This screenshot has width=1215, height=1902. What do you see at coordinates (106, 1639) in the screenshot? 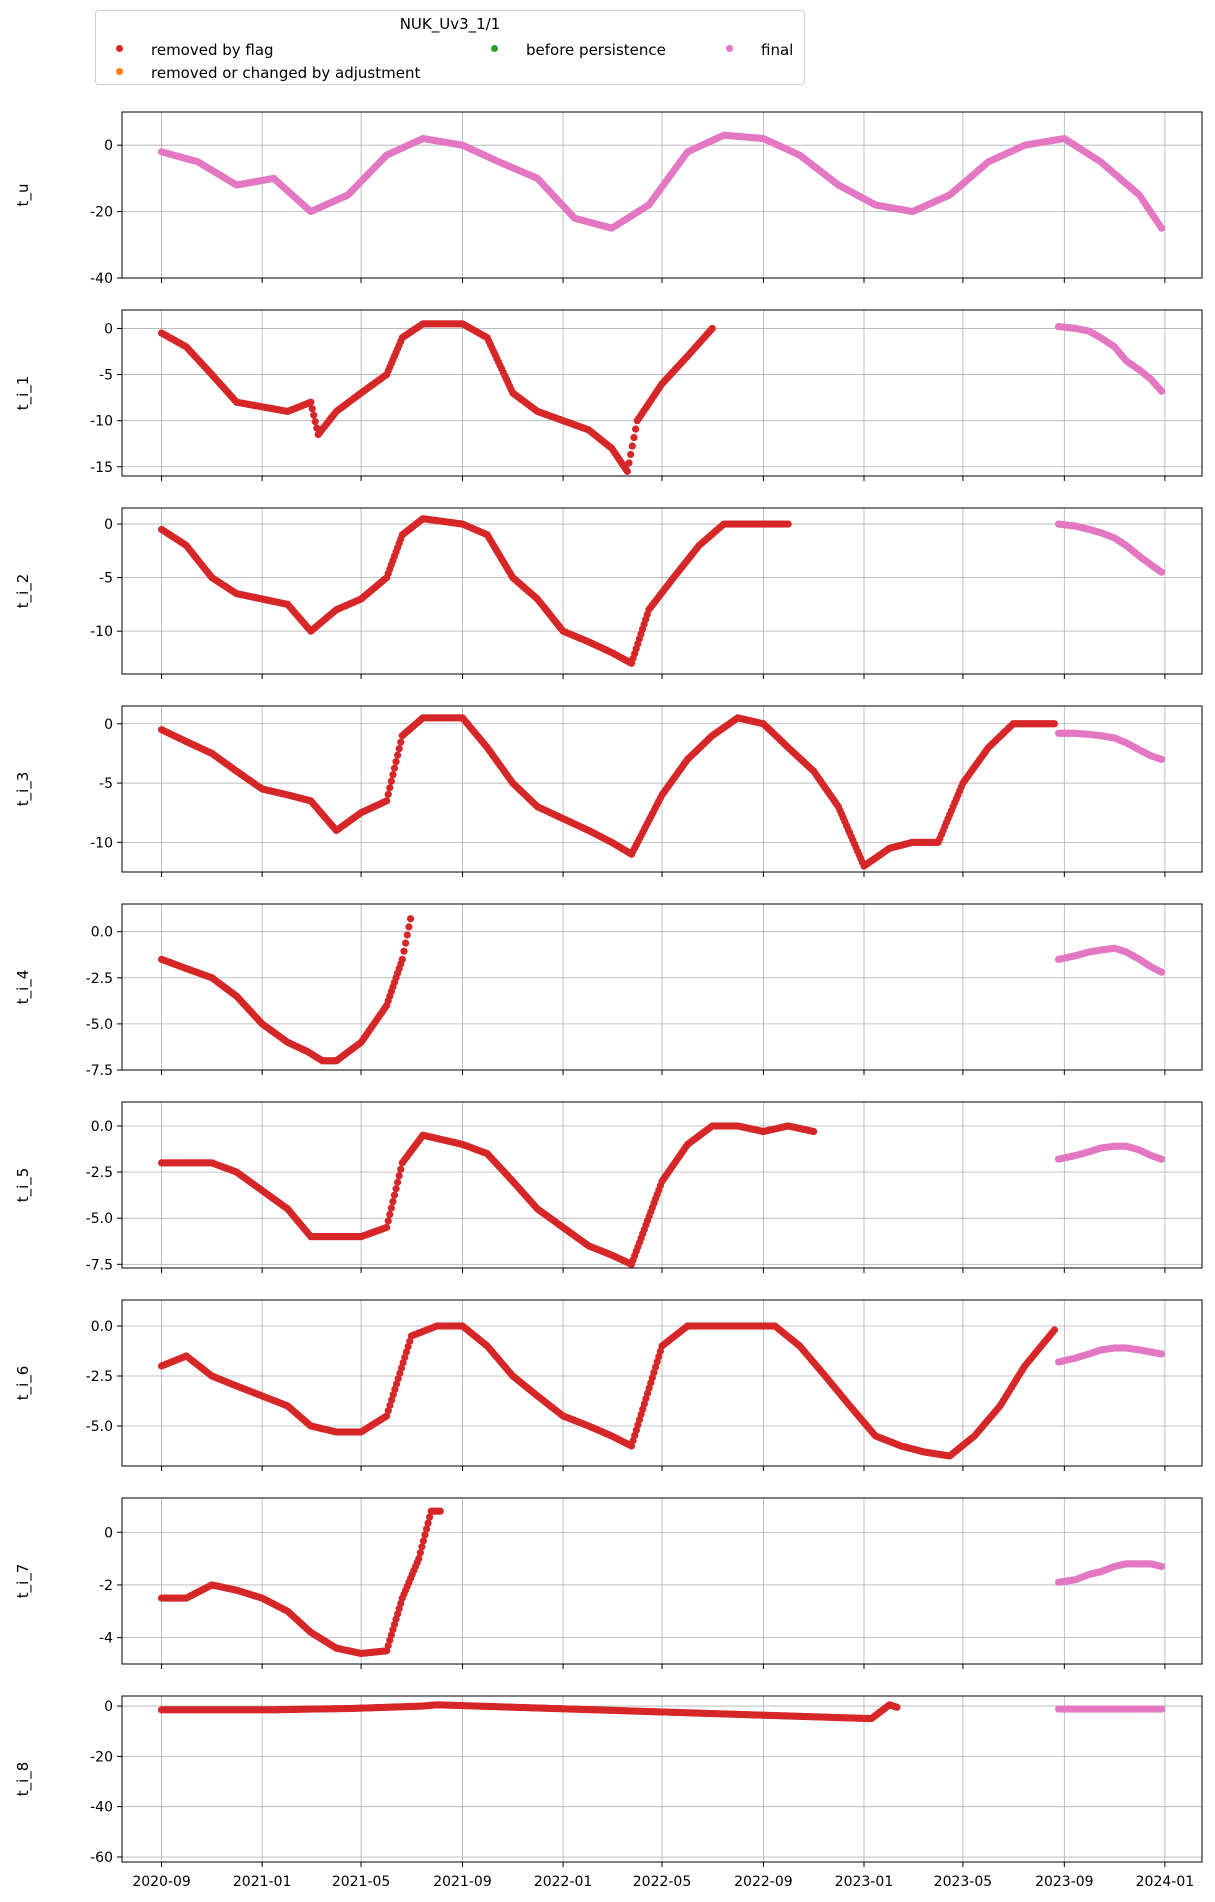
I see `y-tick-label: -4` at bounding box center [106, 1639].